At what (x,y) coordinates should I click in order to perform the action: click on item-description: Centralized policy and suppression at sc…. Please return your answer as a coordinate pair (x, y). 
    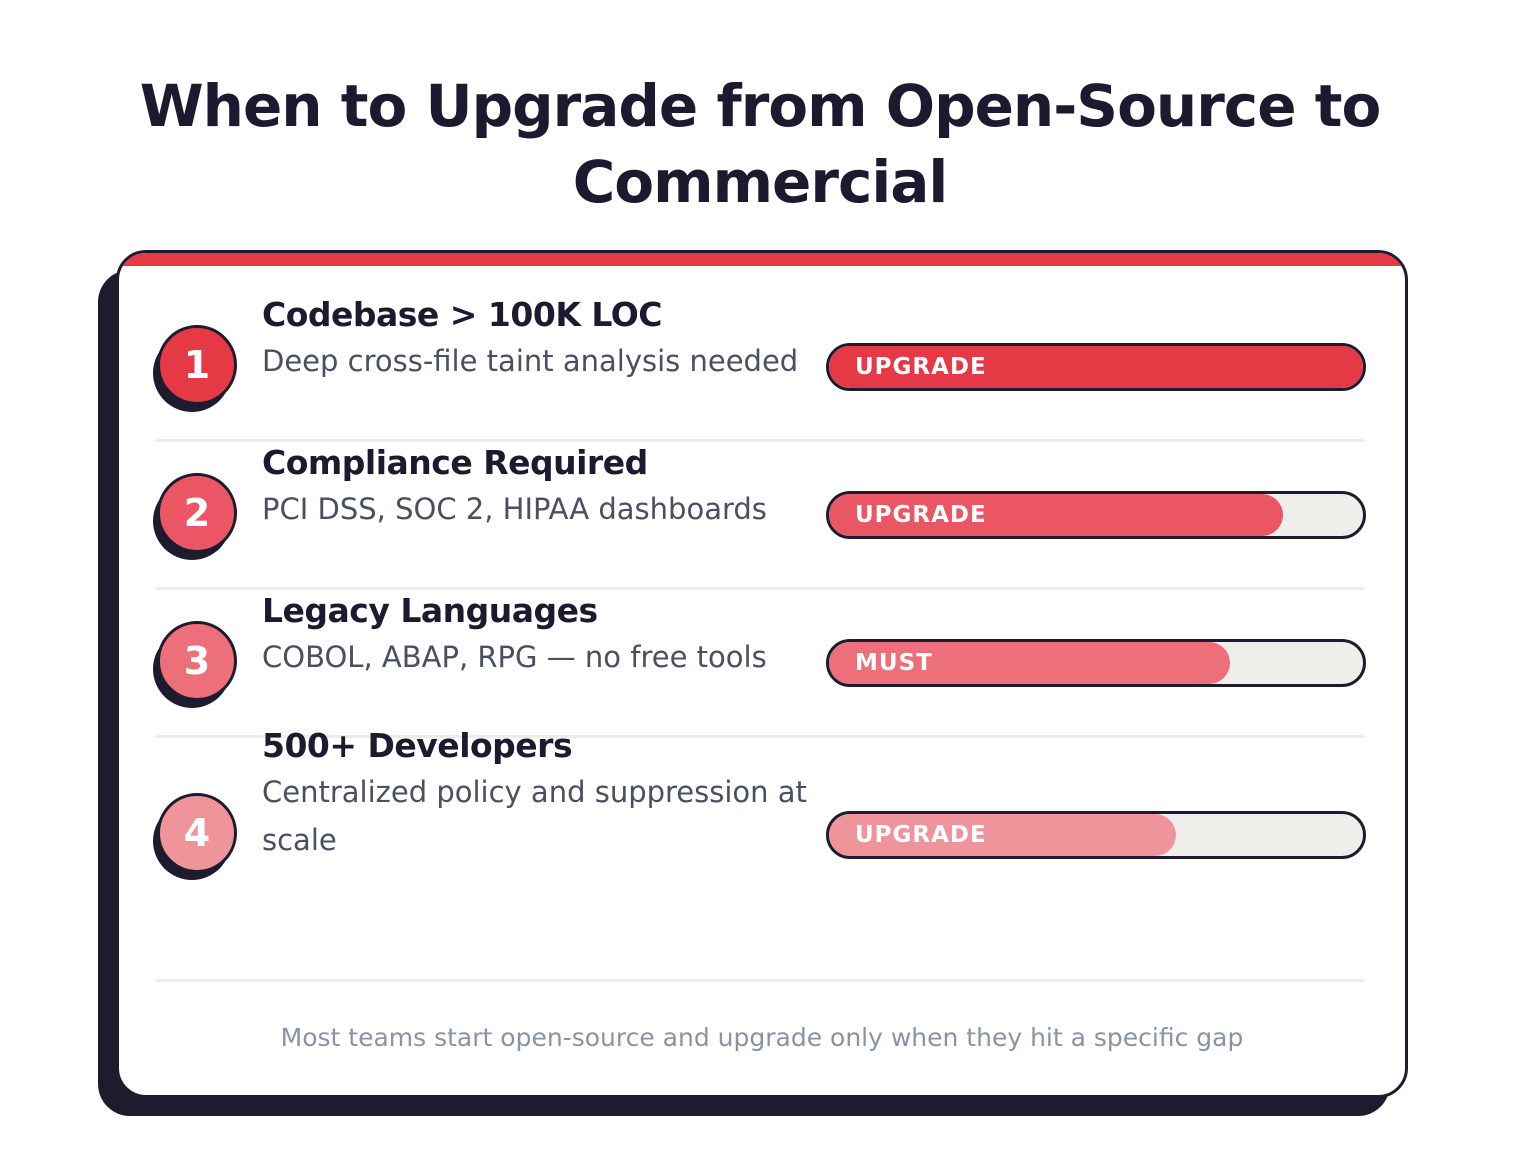
    Looking at the image, I should click on (534, 816).